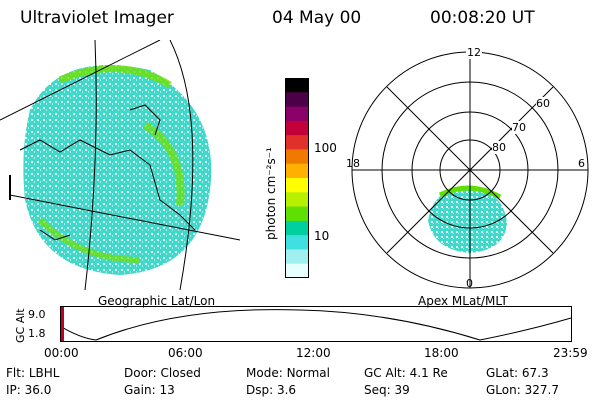  What do you see at coordinates (37, 314) in the screenshot?
I see `orbit-ytick-max: 9.0` at bounding box center [37, 314].